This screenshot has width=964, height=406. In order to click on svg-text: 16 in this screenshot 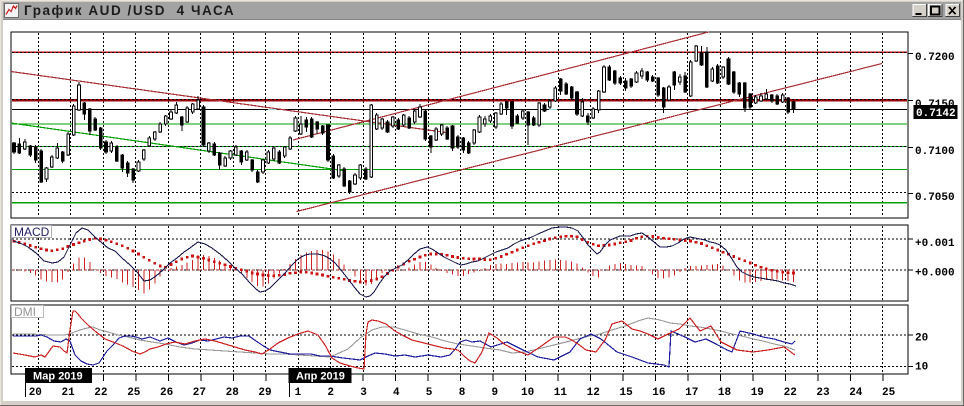, I will do `click(658, 393)`.